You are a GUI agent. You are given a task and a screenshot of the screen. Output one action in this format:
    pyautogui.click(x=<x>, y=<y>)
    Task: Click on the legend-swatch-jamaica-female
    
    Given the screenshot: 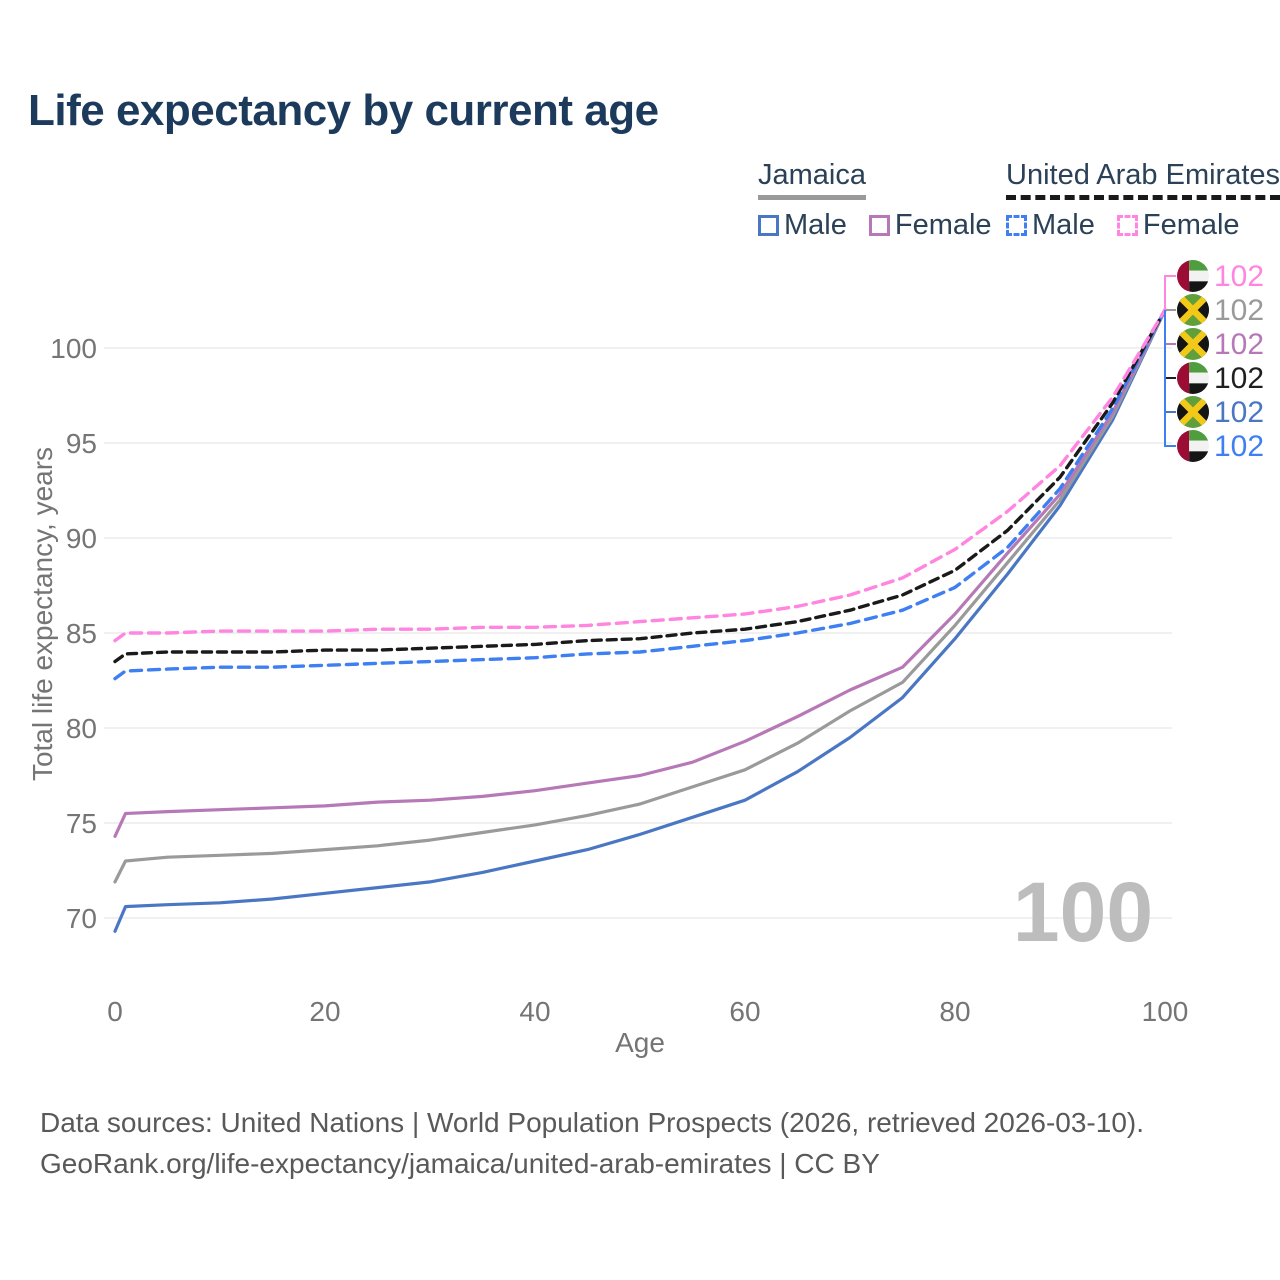 What is the action you would take?
    pyautogui.click(x=879, y=225)
    